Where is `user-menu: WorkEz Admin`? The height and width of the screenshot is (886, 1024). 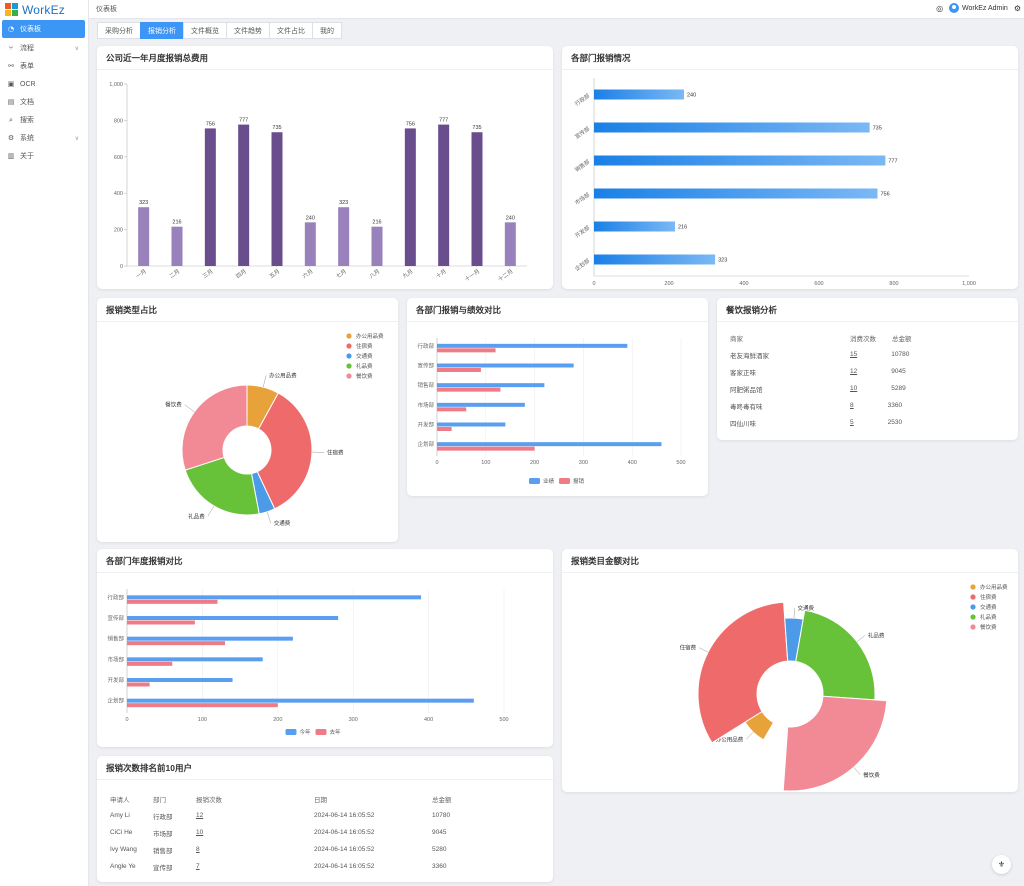
user-menu: WorkEz Admin is located at coordinates (978, 8).